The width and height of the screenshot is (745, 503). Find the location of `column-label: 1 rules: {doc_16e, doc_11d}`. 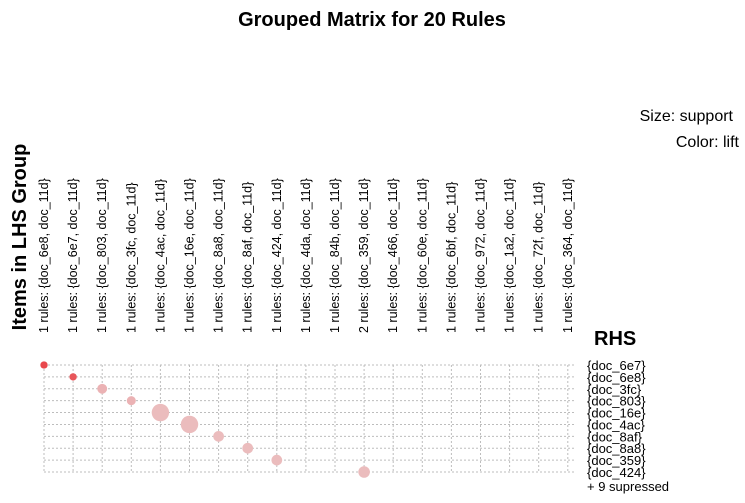

column-label: 1 rules: {doc_16e, doc_11d} is located at coordinates (190, 255).